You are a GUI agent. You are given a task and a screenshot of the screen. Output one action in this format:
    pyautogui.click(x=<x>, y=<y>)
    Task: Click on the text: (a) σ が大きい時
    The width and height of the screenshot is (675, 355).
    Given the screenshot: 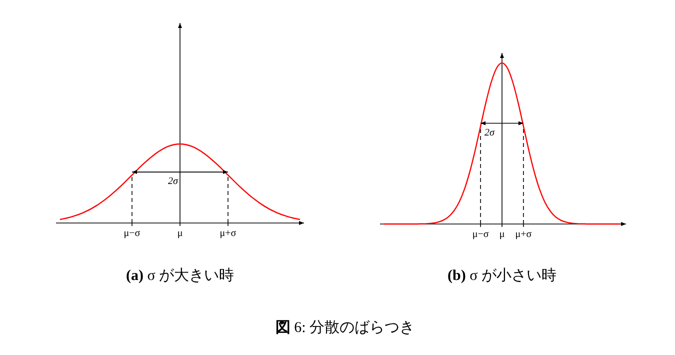 What is the action you would take?
    pyautogui.click(x=180, y=275)
    